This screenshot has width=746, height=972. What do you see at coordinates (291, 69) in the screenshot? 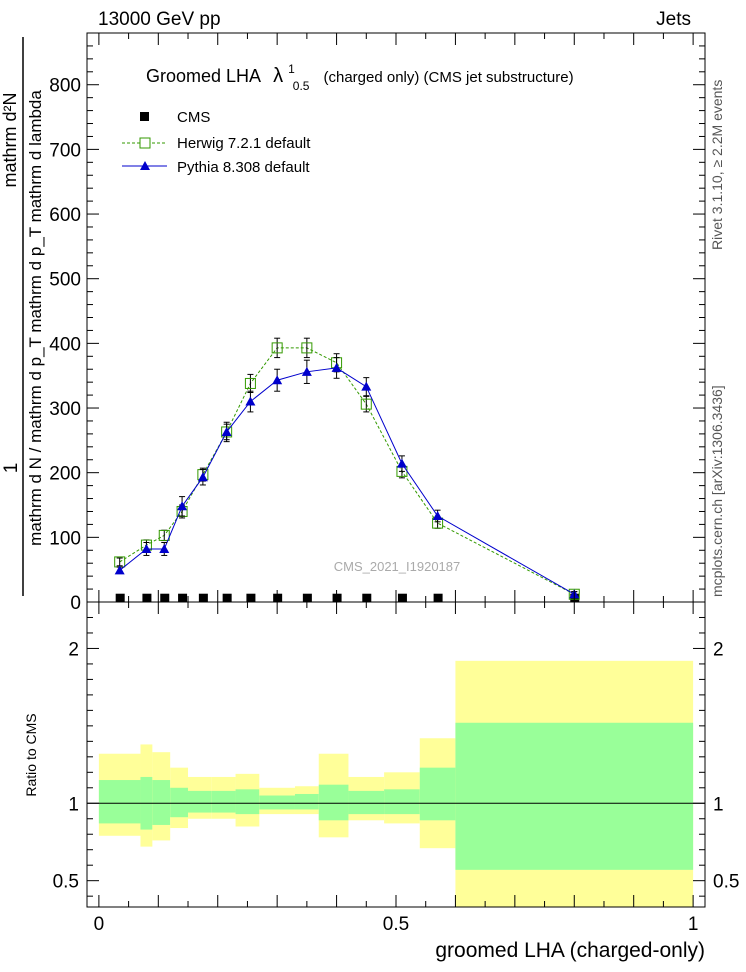
I see `title-sup: 1` at bounding box center [291, 69].